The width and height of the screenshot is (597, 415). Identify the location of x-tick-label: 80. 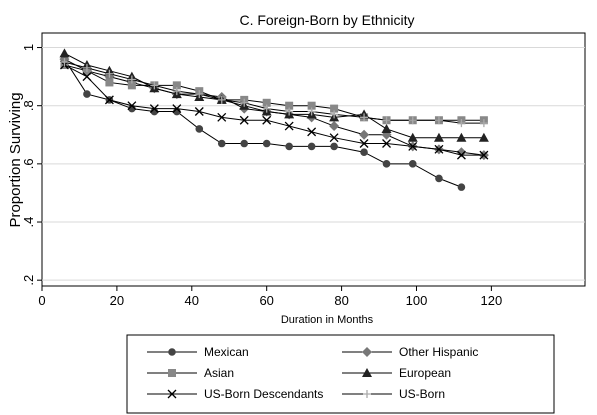
(341, 300).